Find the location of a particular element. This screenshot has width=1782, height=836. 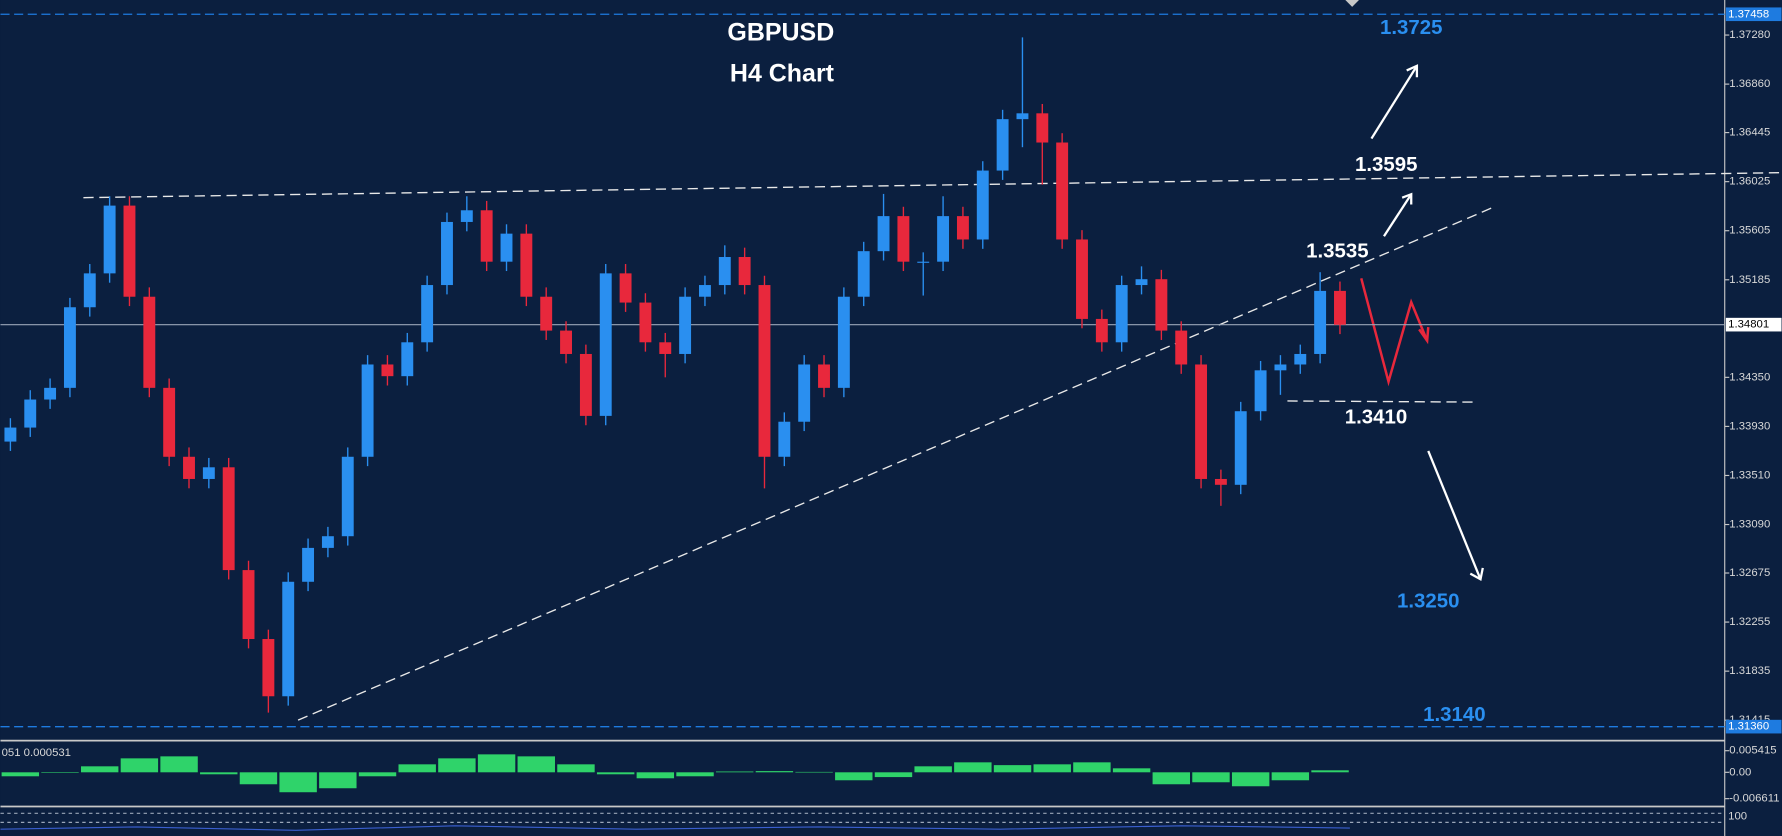

y-tick-label: 1.33930 is located at coordinates (1749, 426).